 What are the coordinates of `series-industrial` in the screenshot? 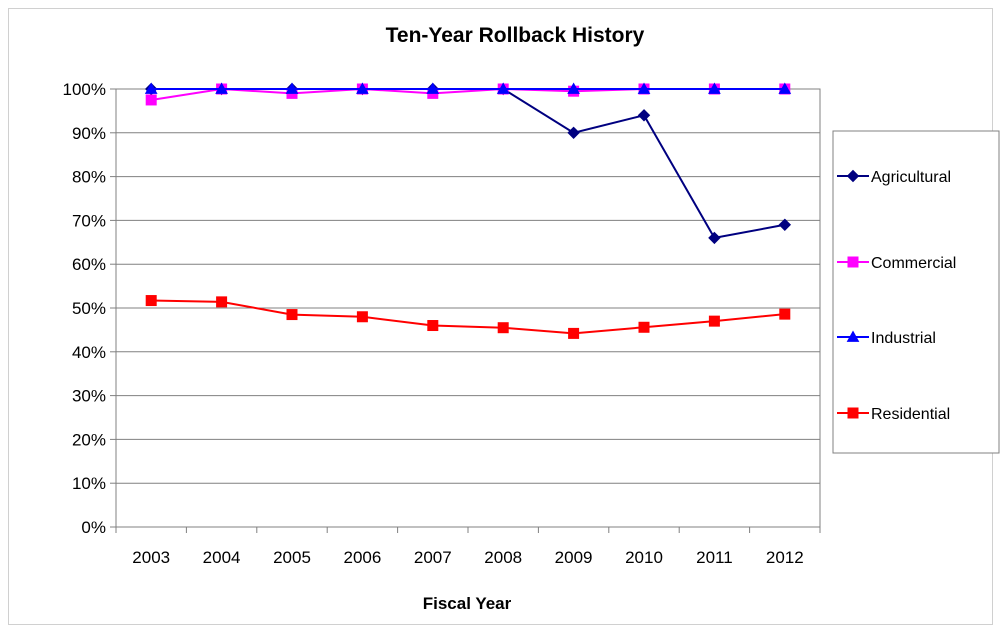 It's located at (468, 88).